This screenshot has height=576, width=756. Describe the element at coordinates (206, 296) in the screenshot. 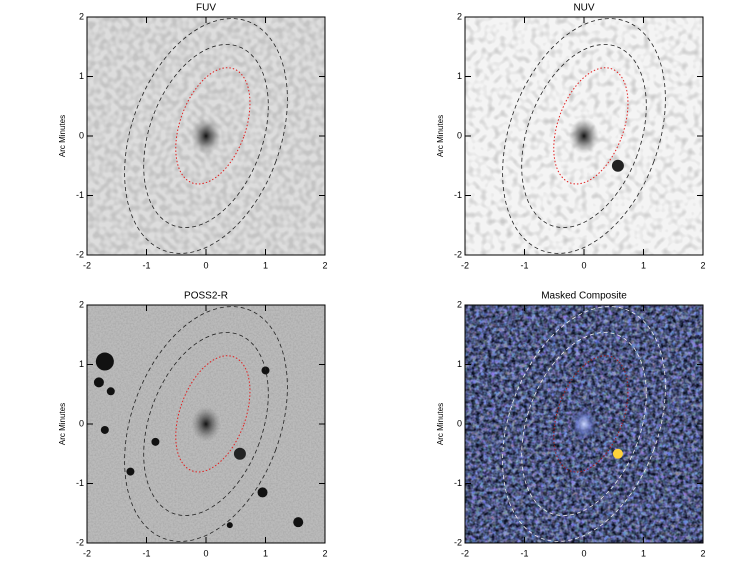

I see `panel-title: POSS2-R` at that location.